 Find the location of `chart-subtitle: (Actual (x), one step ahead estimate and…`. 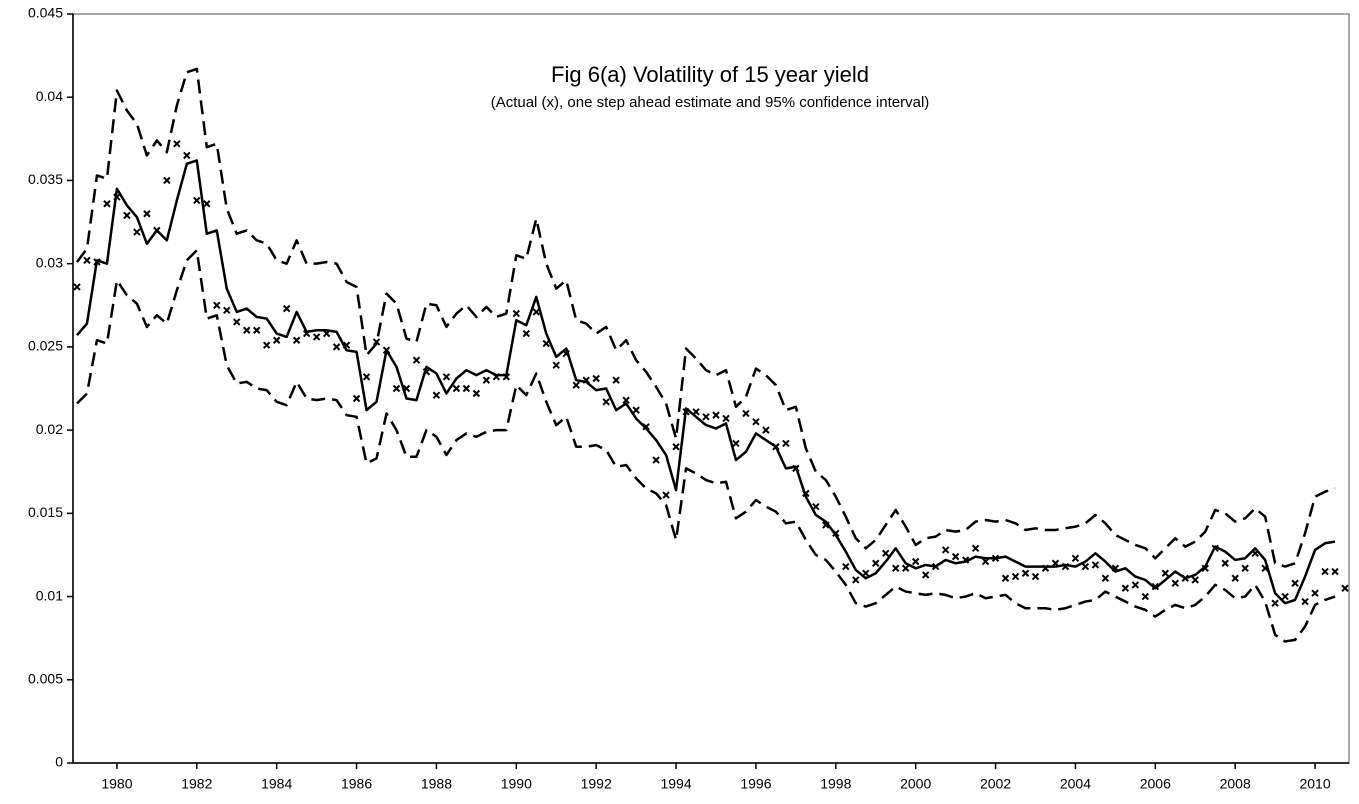

chart-subtitle: (Actual (x), one step ahead estimate and… is located at coordinates (710, 102).